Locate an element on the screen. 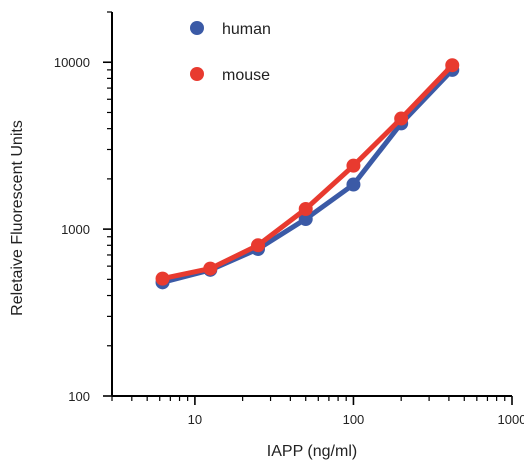  x-axis-label: IAPP (ng/ml) is located at coordinates (312, 451).